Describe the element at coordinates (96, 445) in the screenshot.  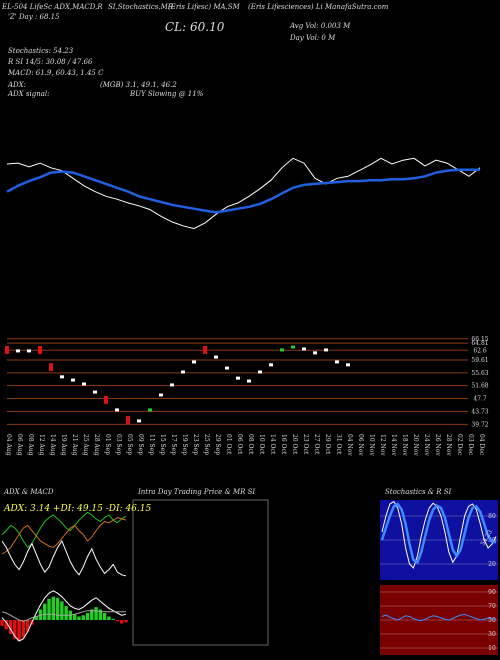
I see `x-tick-label: 28 Aug` at that location.